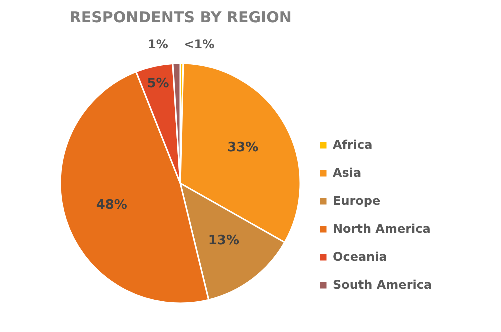 This screenshot has width=501, height=332. What do you see at coordinates (347, 173) in the screenshot?
I see `legend-label: Asia` at bounding box center [347, 173].